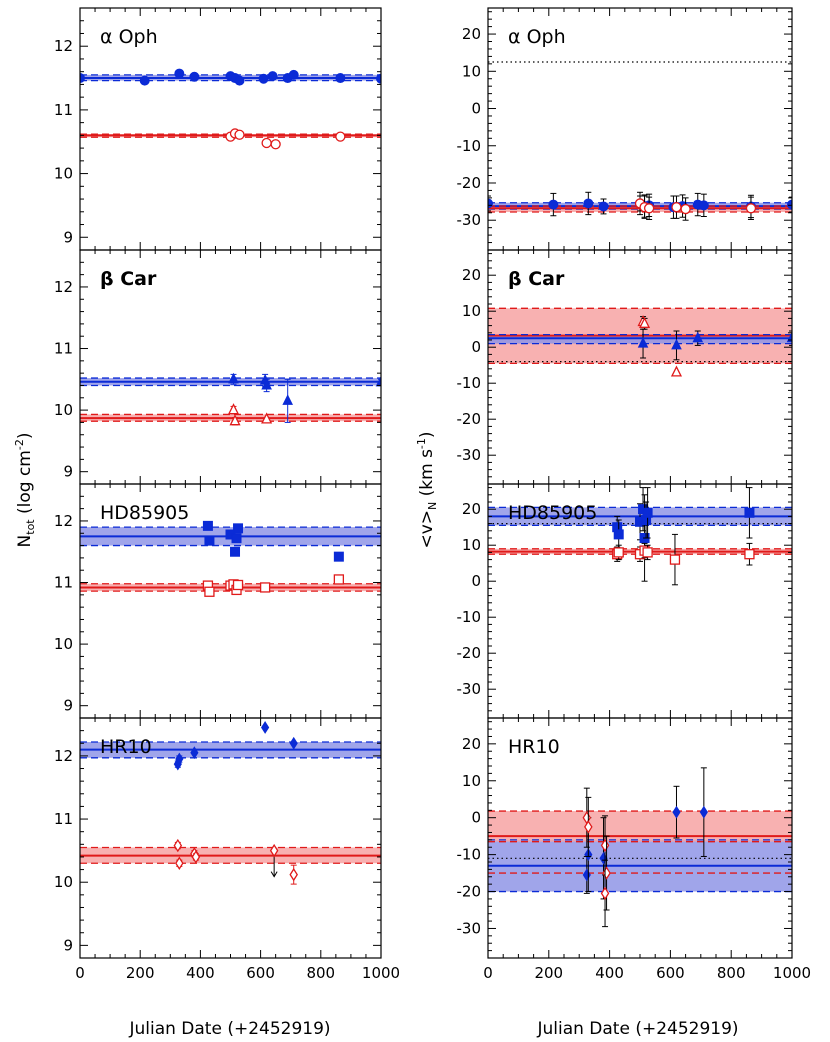 The height and width of the screenshot is (1042, 830). What do you see at coordinates (731, 973) in the screenshot?
I see `x-tick-label: 800` at bounding box center [731, 973].